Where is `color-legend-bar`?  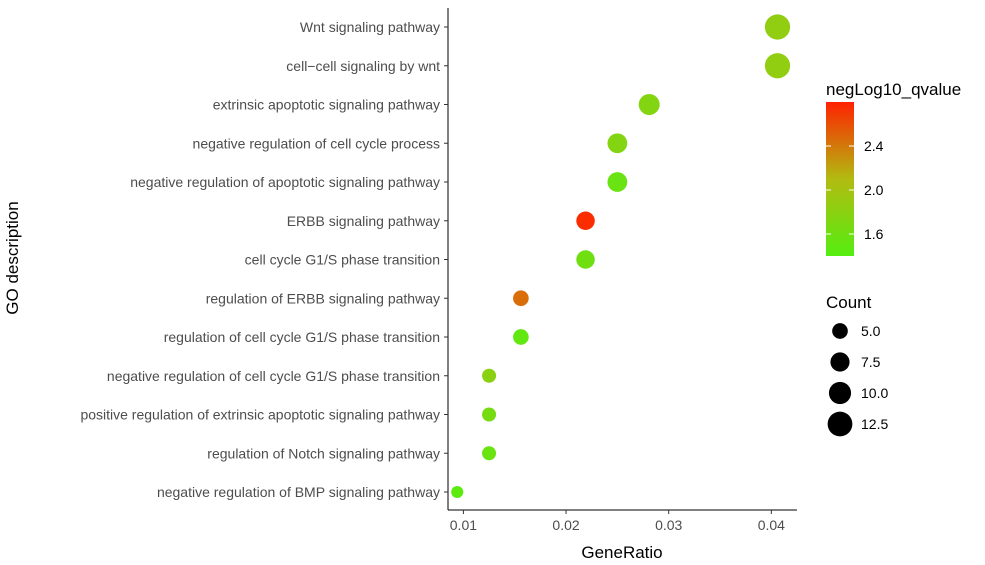
color-legend-bar is located at coordinates (840, 179).